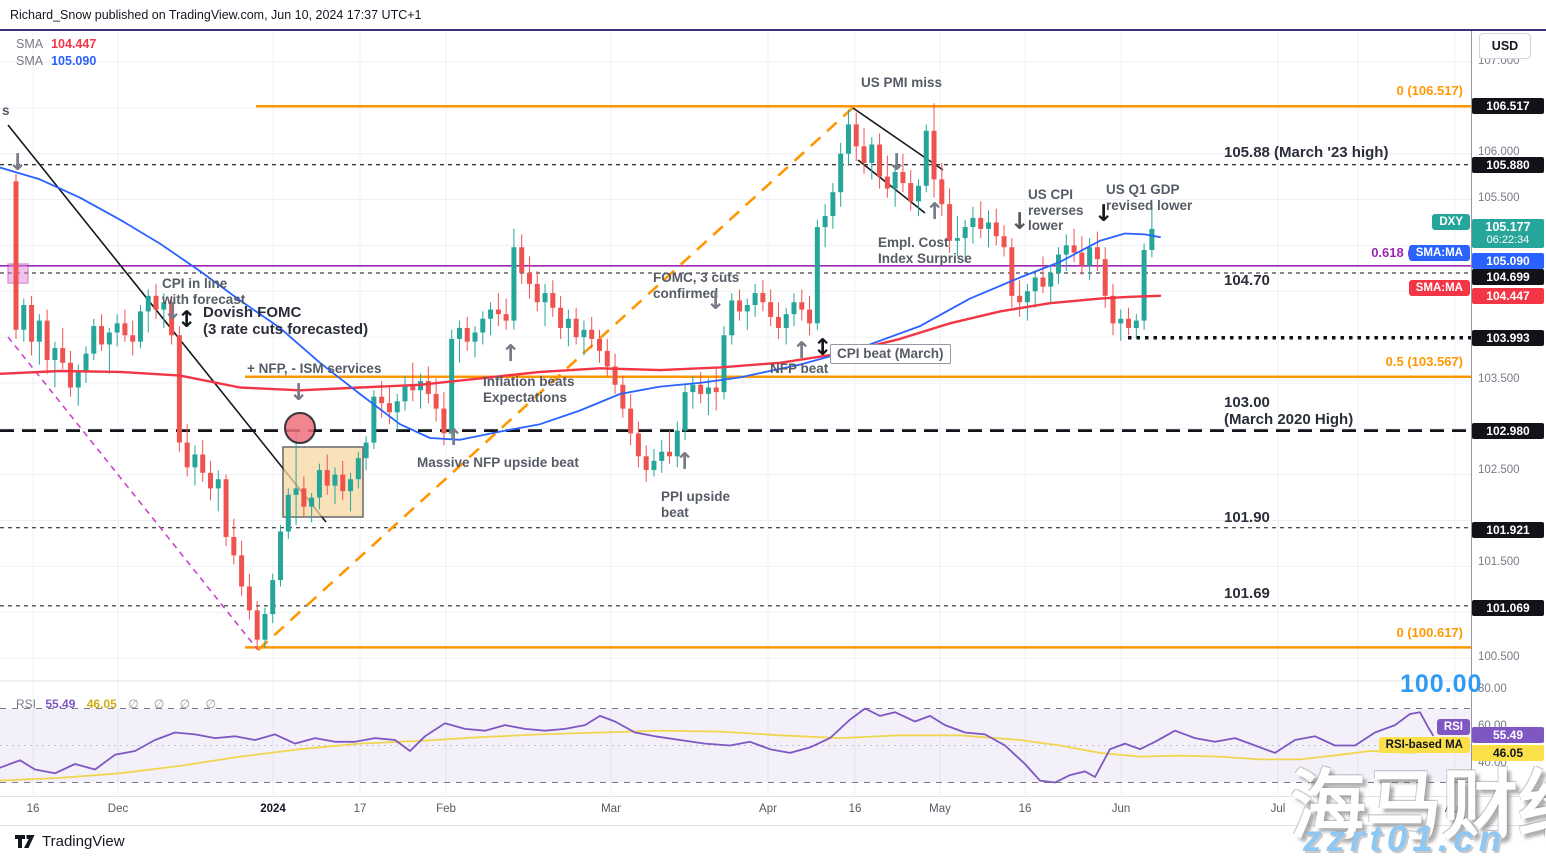 The width and height of the screenshot is (1546, 857). What do you see at coordinates (314, 368) in the screenshot?
I see `annotation: + NFP, - ISM services` at bounding box center [314, 368].